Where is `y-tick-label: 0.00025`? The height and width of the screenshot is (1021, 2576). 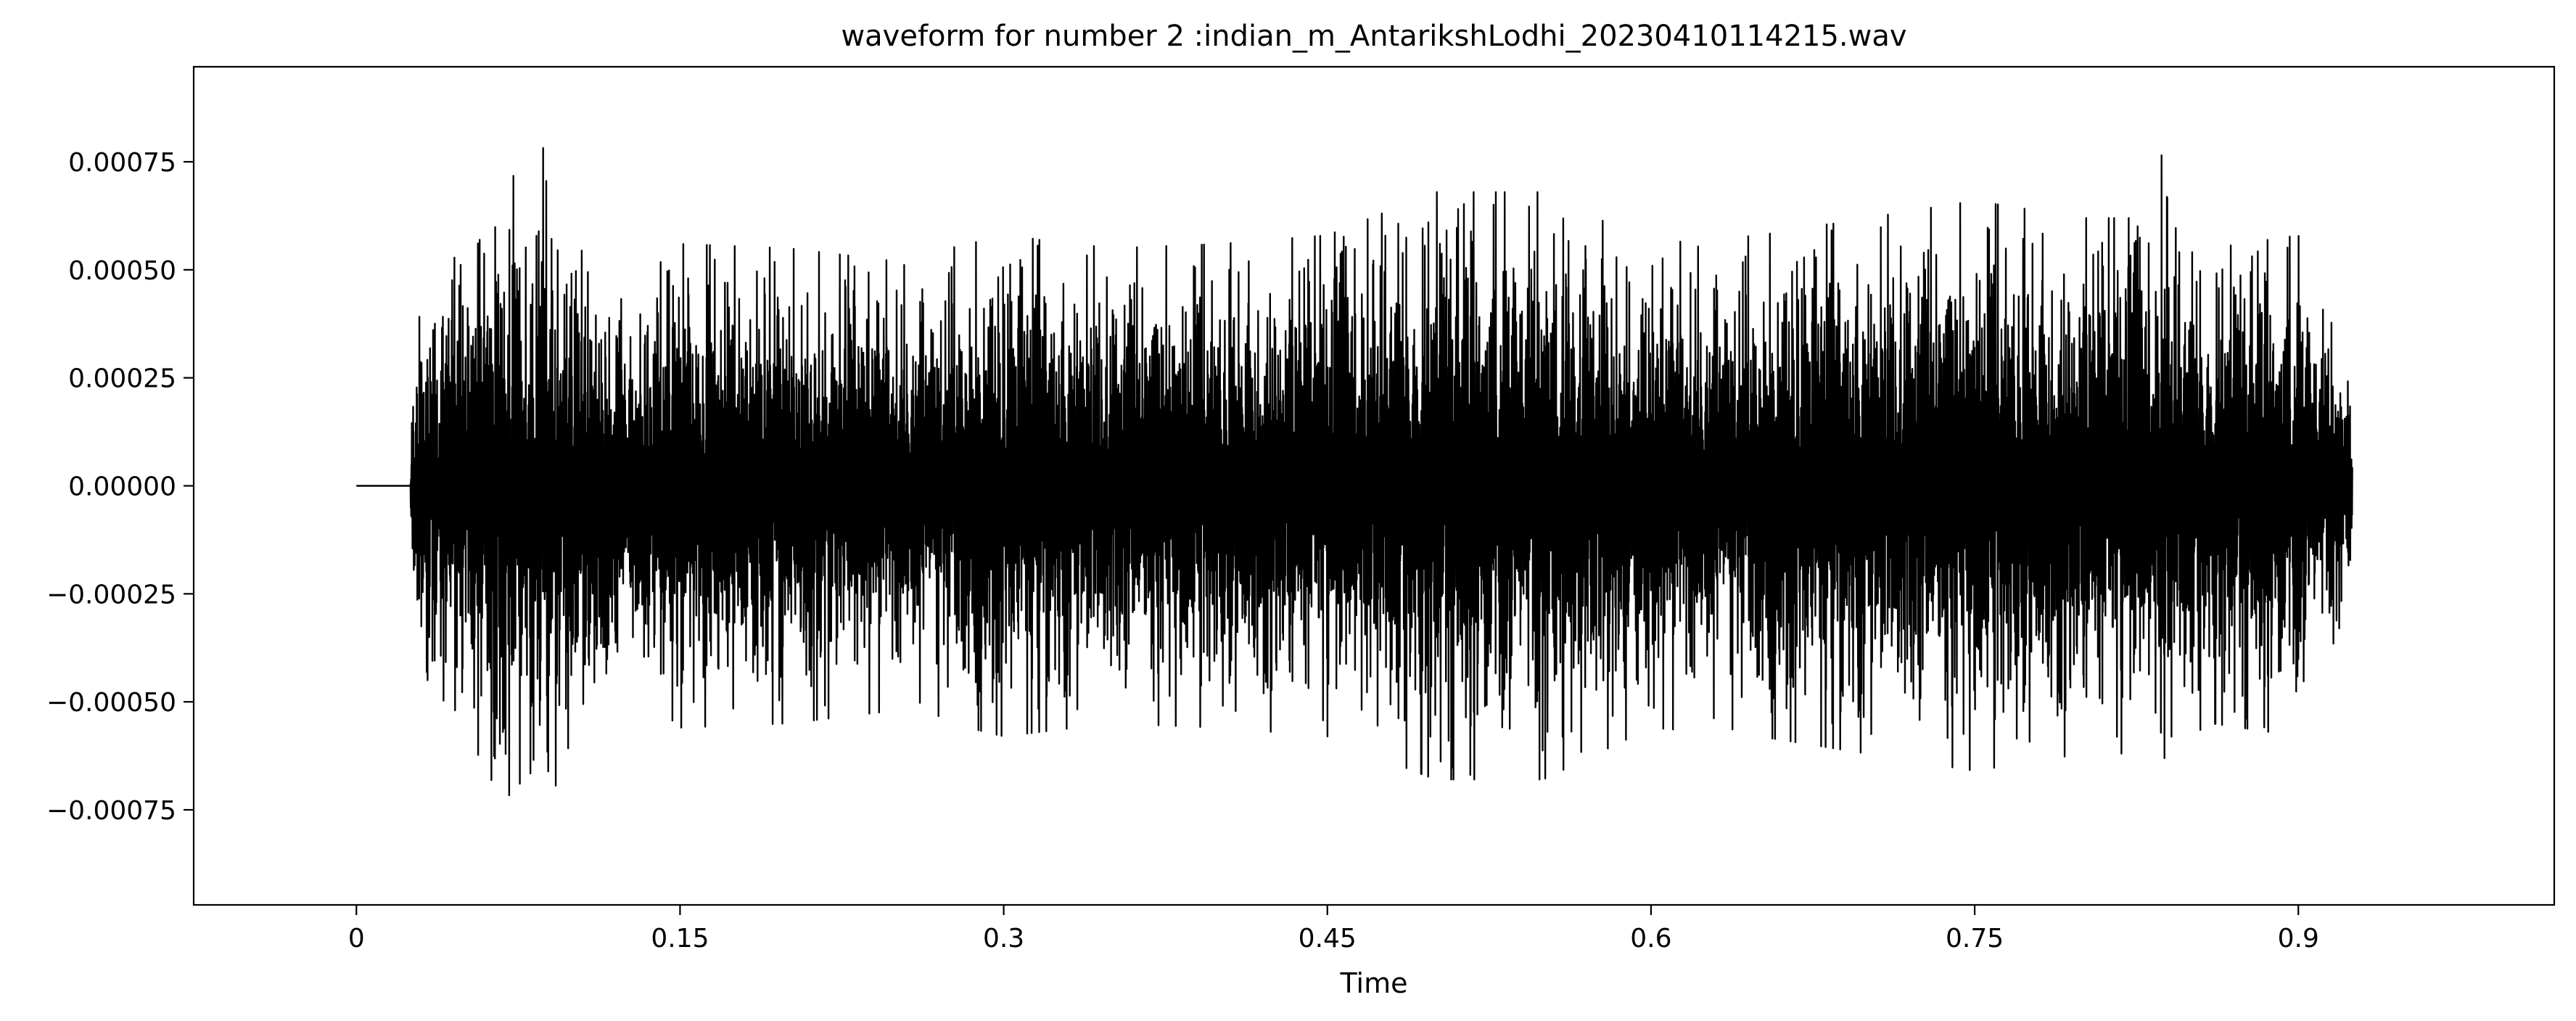
y-tick-label: 0.00025 is located at coordinates (122, 379).